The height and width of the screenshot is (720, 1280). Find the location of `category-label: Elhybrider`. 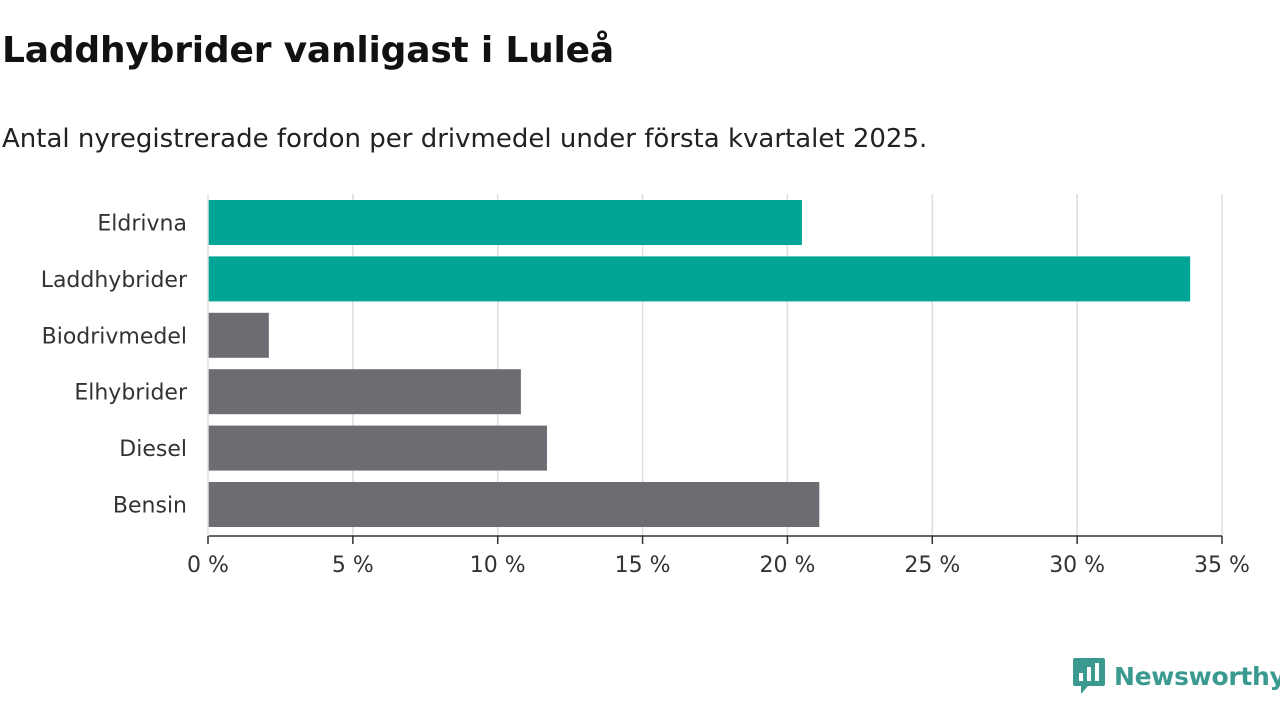

category-label: Elhybrider is located at coordinates (131, 393).